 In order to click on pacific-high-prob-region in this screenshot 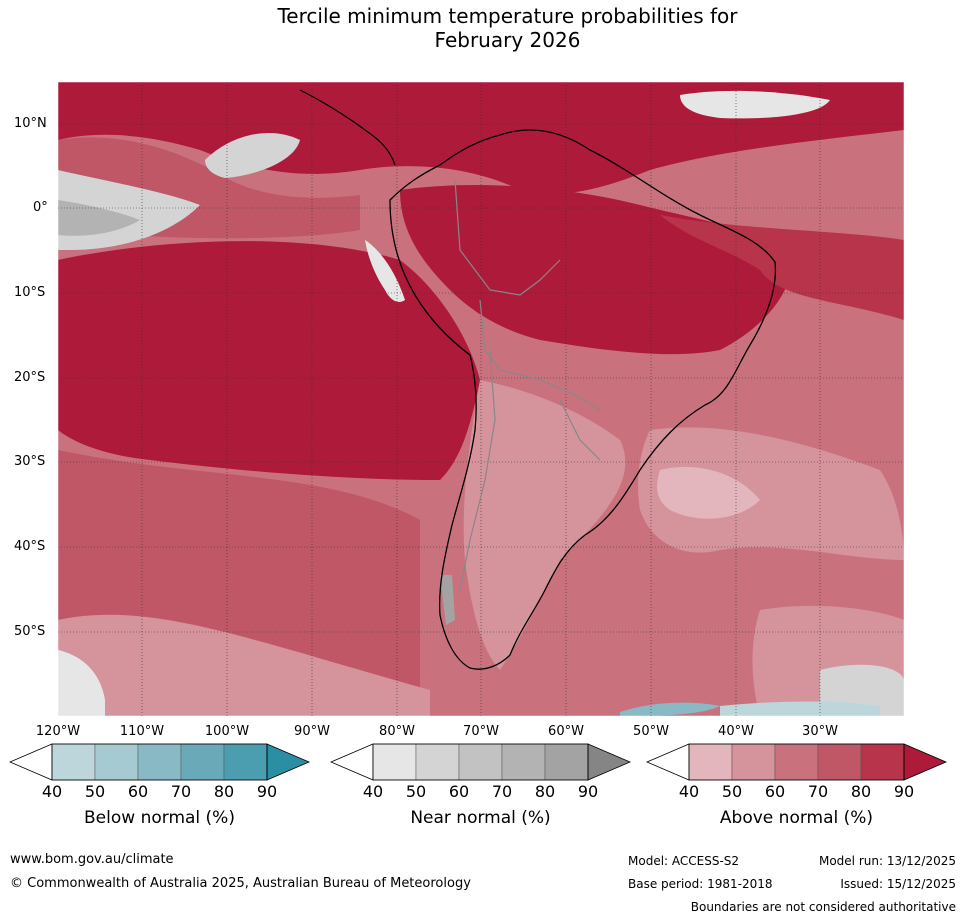, I will do `click(269, 360)`.